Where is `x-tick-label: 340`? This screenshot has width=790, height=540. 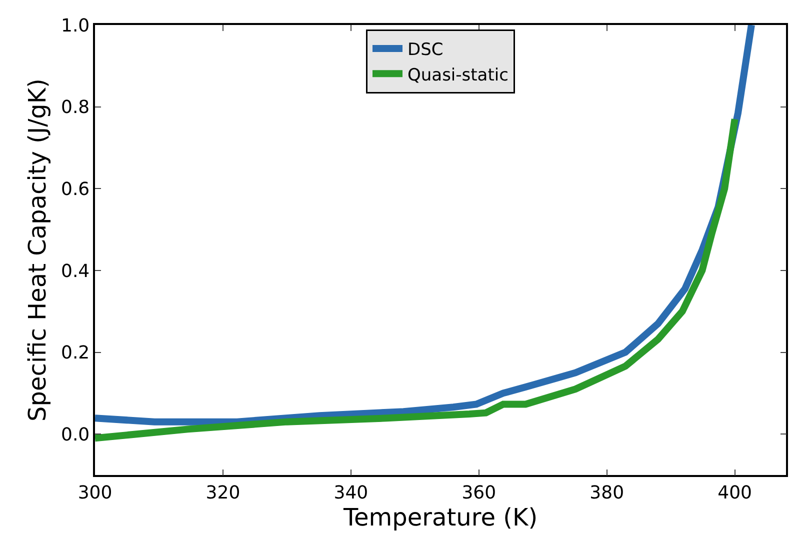 x-tick-label: 340 is located at coordinates (351, 493).